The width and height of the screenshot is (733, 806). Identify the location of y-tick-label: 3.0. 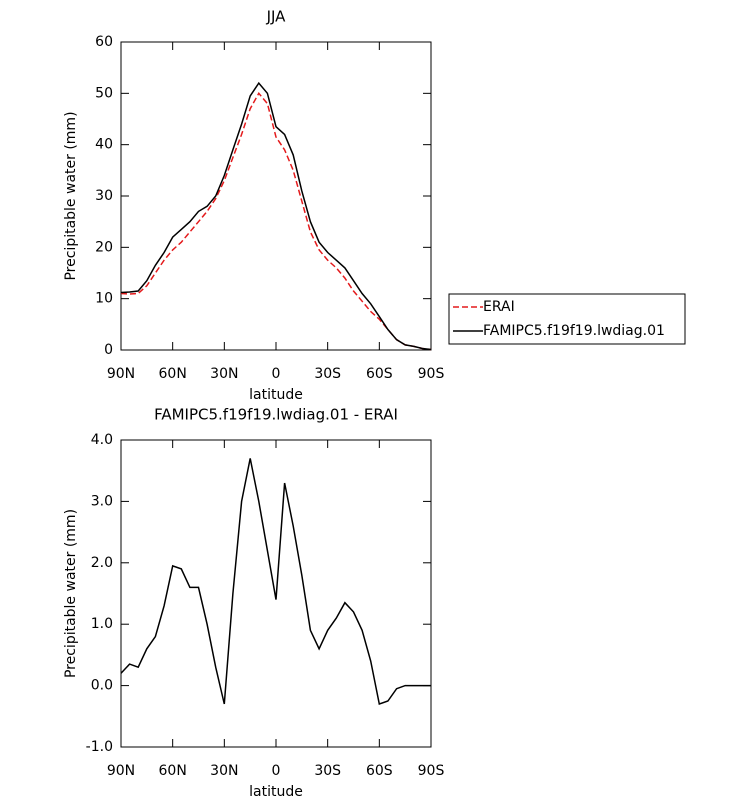
(102, 501).